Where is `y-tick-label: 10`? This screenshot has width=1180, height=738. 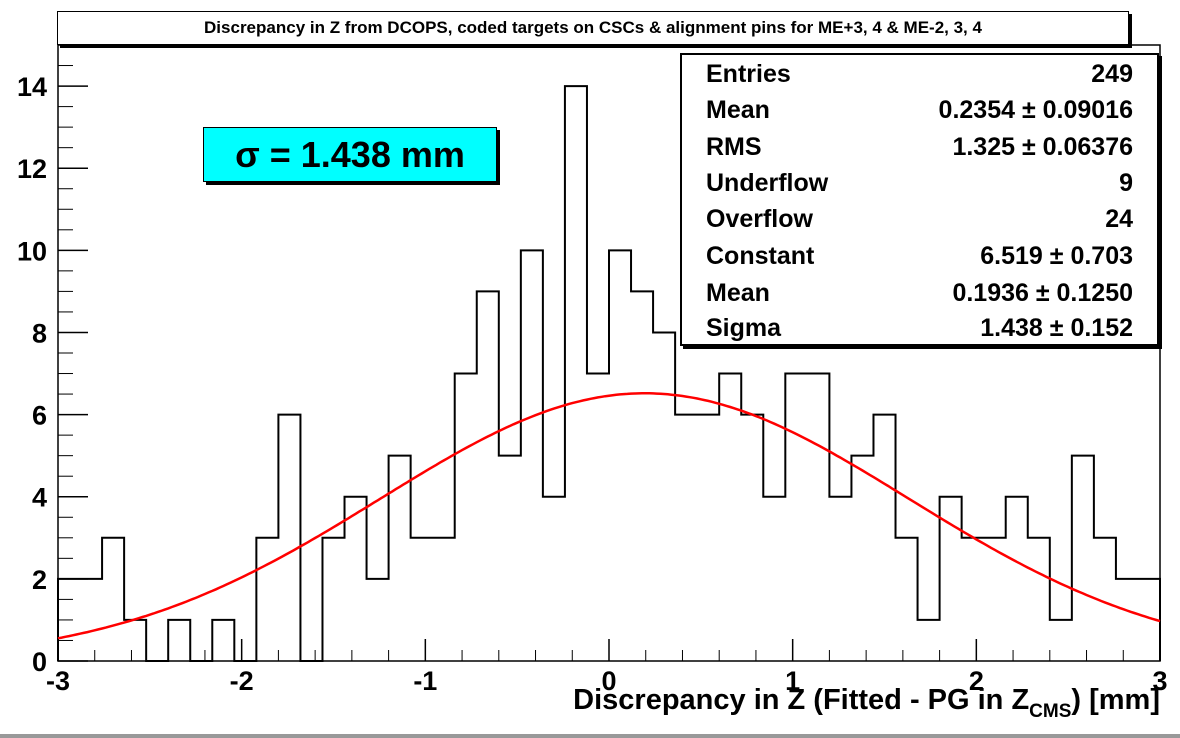 y-tick-label: 10 is located at coordinates (32, 251).